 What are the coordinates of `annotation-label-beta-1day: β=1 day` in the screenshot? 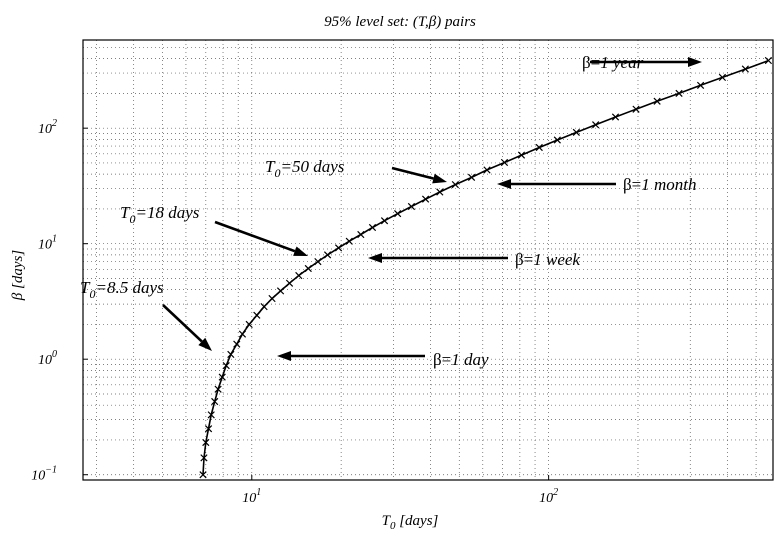 It's located at (461, 359).